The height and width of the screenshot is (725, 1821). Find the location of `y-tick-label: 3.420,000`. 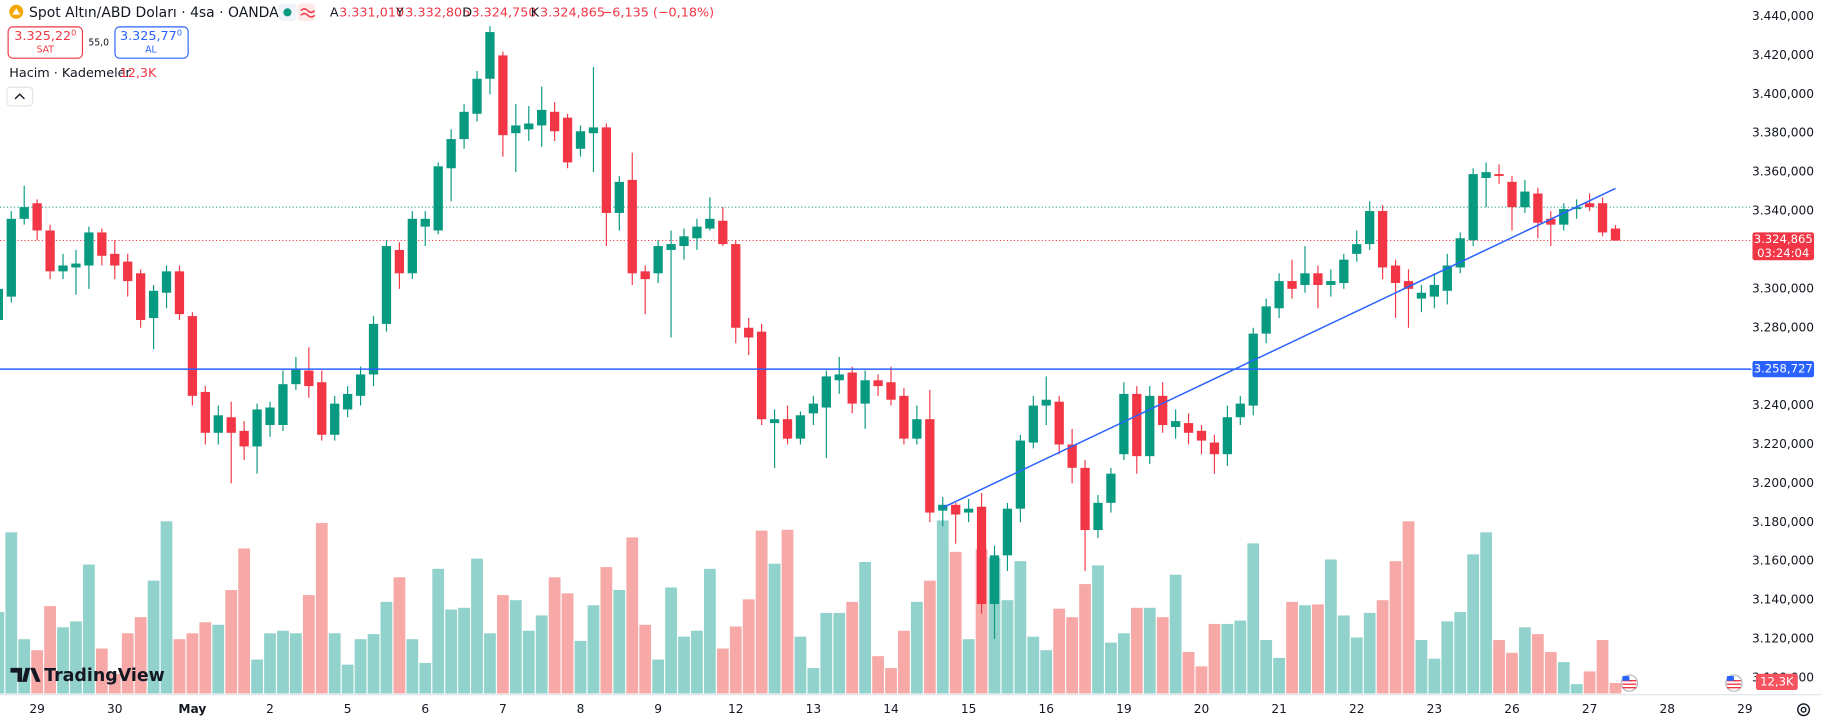

y-tick-label: 3.420,000 is located at coordinates (1783, 55).